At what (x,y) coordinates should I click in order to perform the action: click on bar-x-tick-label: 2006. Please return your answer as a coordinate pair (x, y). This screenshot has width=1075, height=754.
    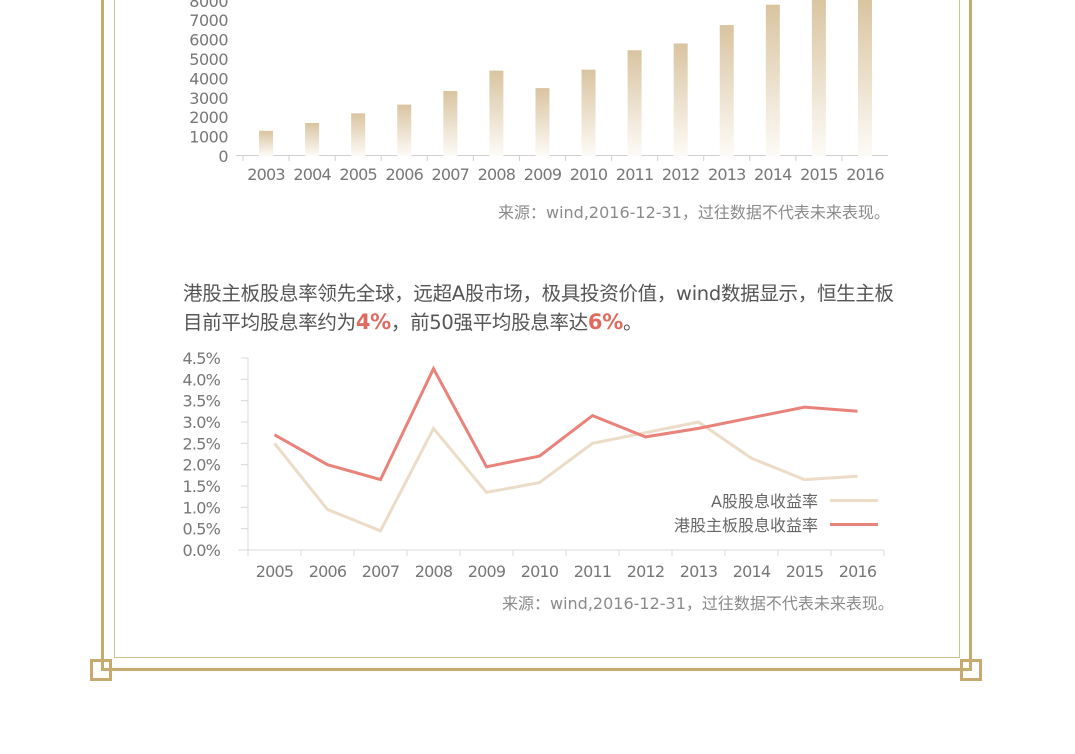
    Looking at the image, I should click on (404, 174).